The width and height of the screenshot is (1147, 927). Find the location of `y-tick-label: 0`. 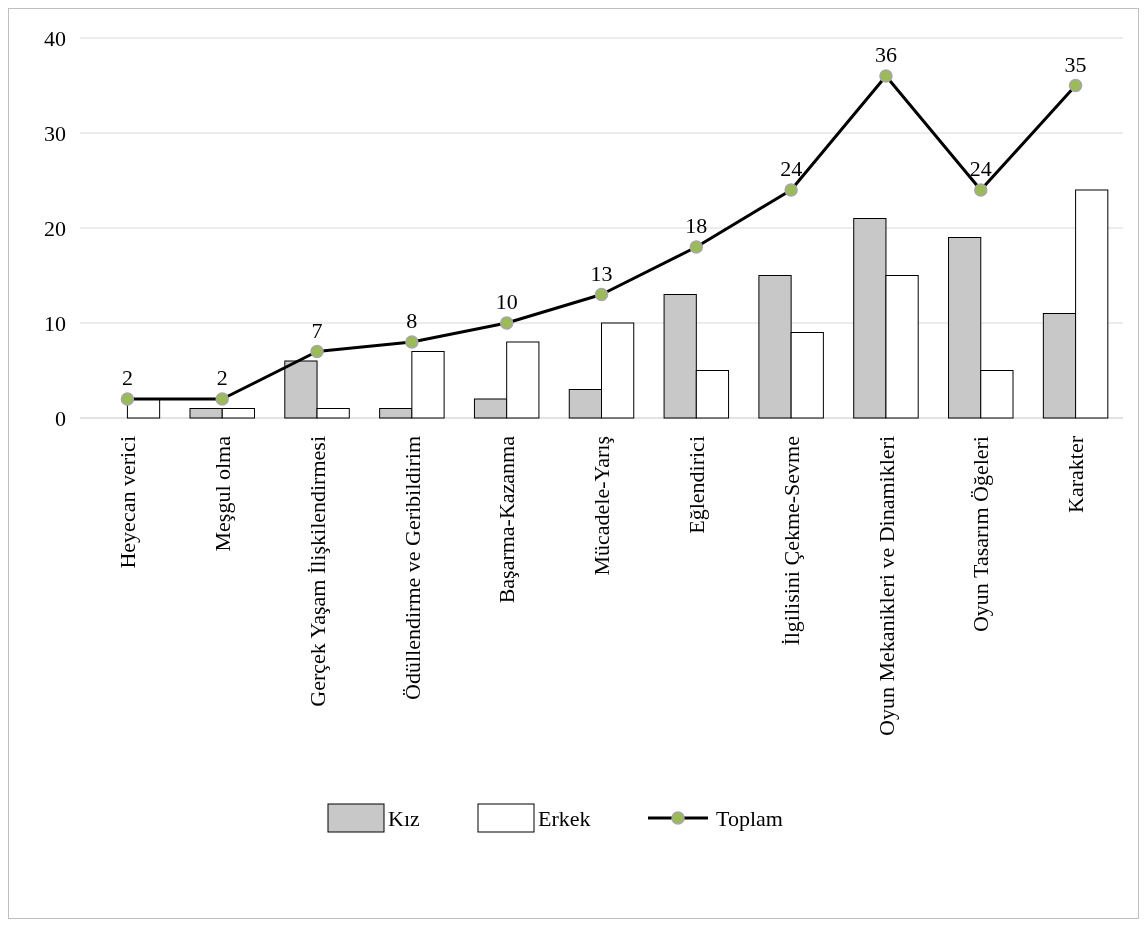

y-tick-label: 0 is located at coordinates (60, 418).